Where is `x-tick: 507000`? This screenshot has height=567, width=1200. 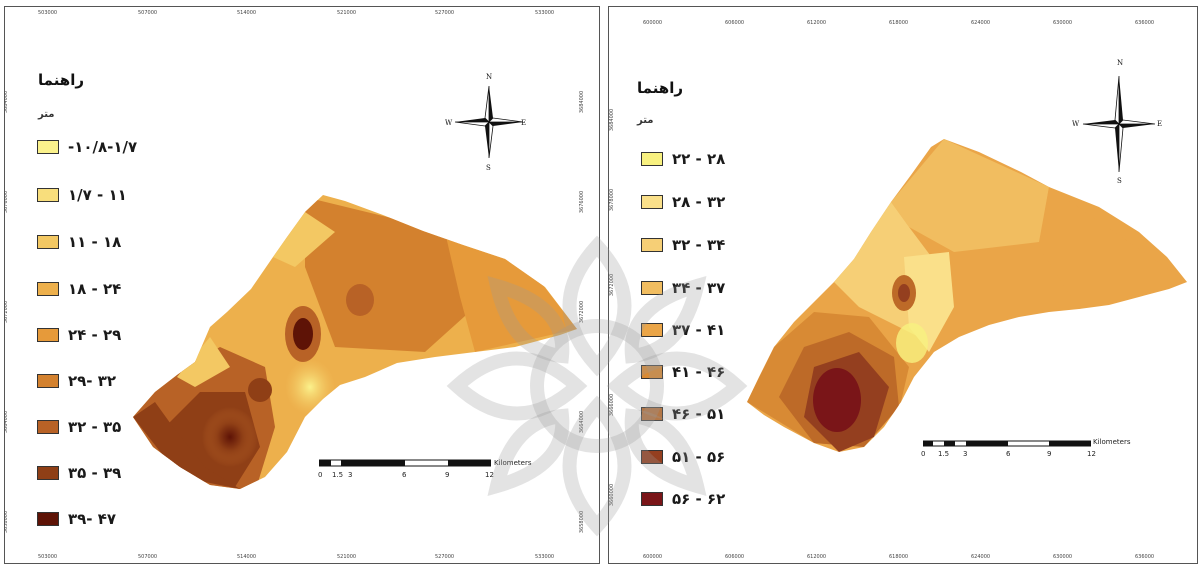
x-tick: 507000 is located at coordinates (148, 13).